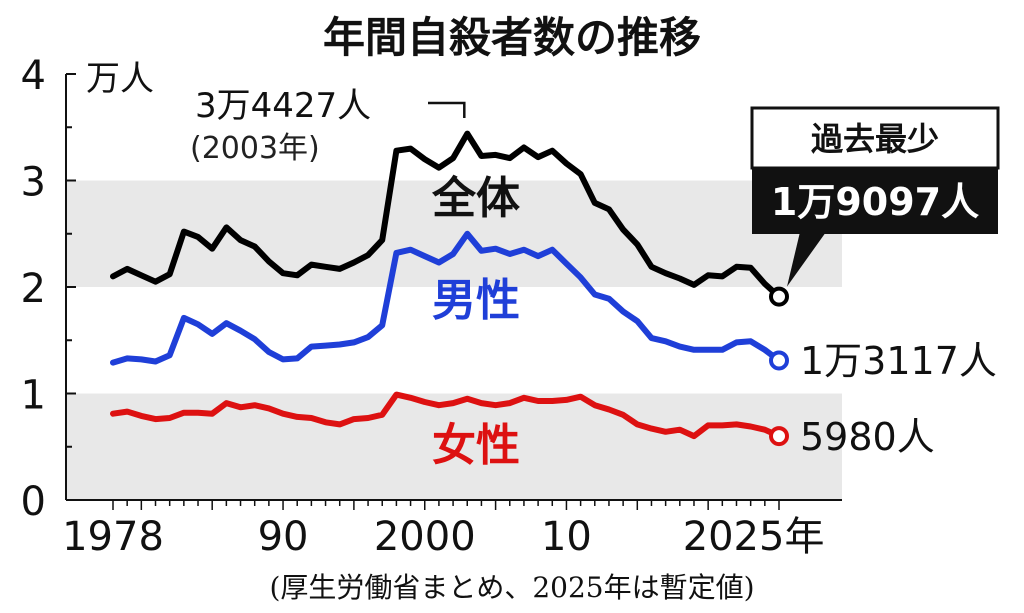  Describe the element at coordinates (446, 415) in the screenshot. I see `series-line-female` at that location.